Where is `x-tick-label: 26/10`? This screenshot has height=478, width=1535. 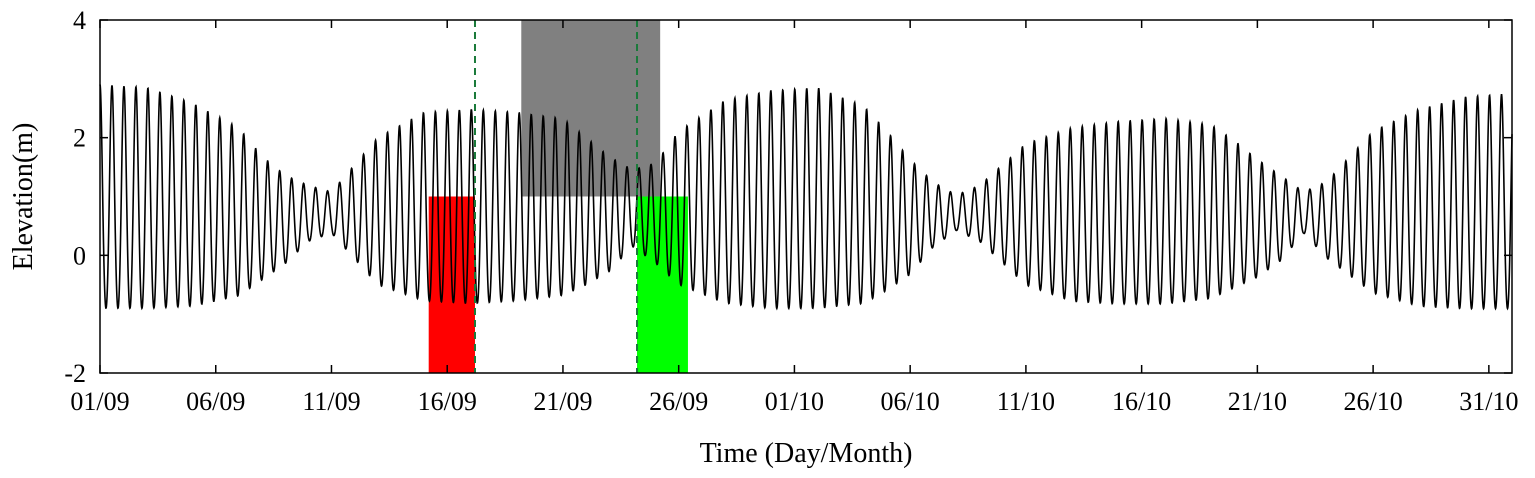
x-tick-label: 26/10 is located at coordinates (1372, 401).